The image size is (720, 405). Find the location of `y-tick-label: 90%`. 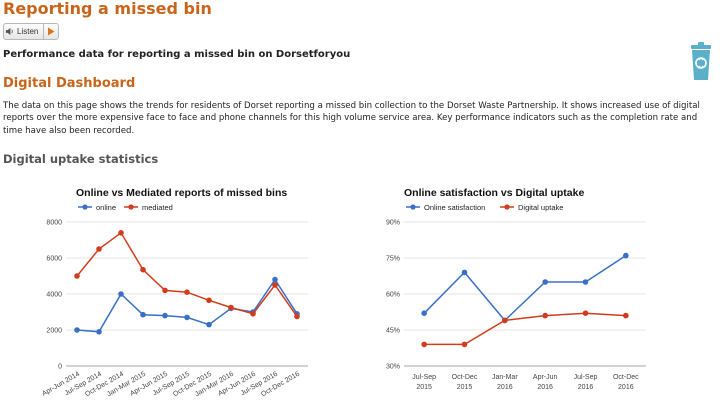

y-tick-label: 90% is located at coordinates (393, 223).